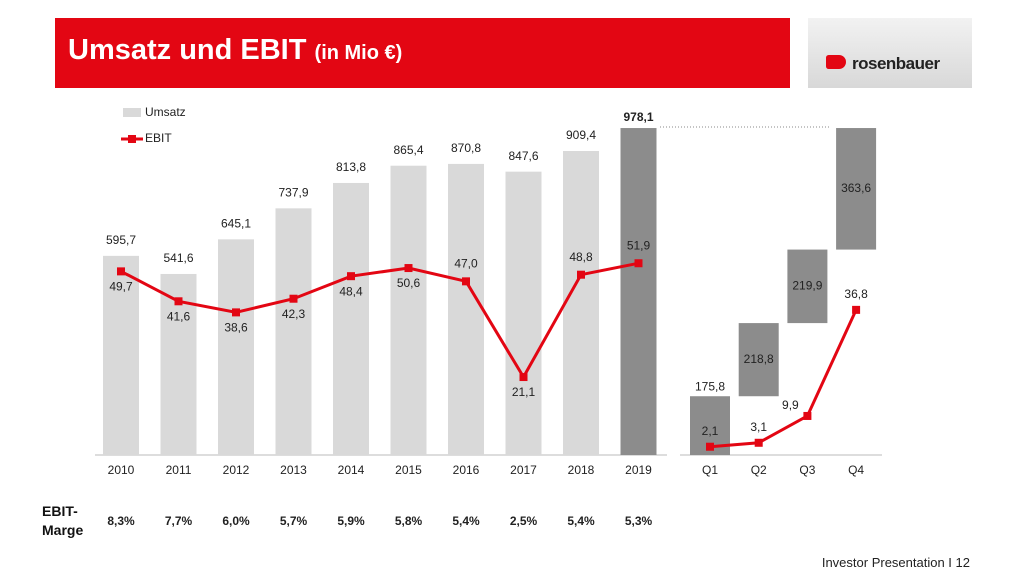  What do you see at coordinates (638, 470) in the screenshot?
I see `x-tick-label: 2019` at bounding box center [638, 470].